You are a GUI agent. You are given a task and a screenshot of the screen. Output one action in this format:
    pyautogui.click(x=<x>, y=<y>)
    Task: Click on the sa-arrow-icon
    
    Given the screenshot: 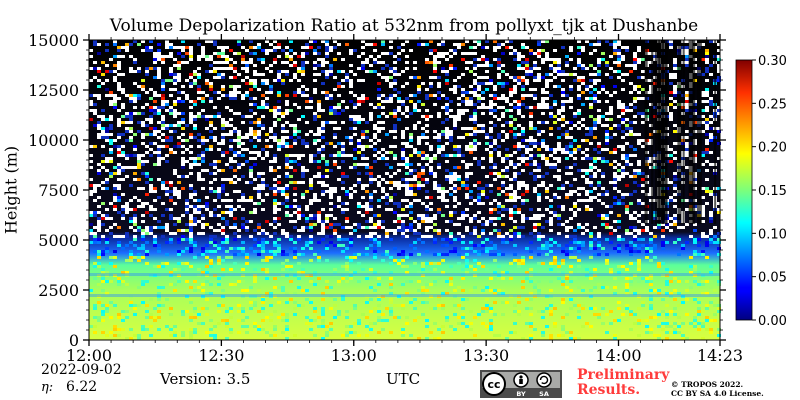 What is the action you would take?
    pyautogui.click(x=544, y=380)
    